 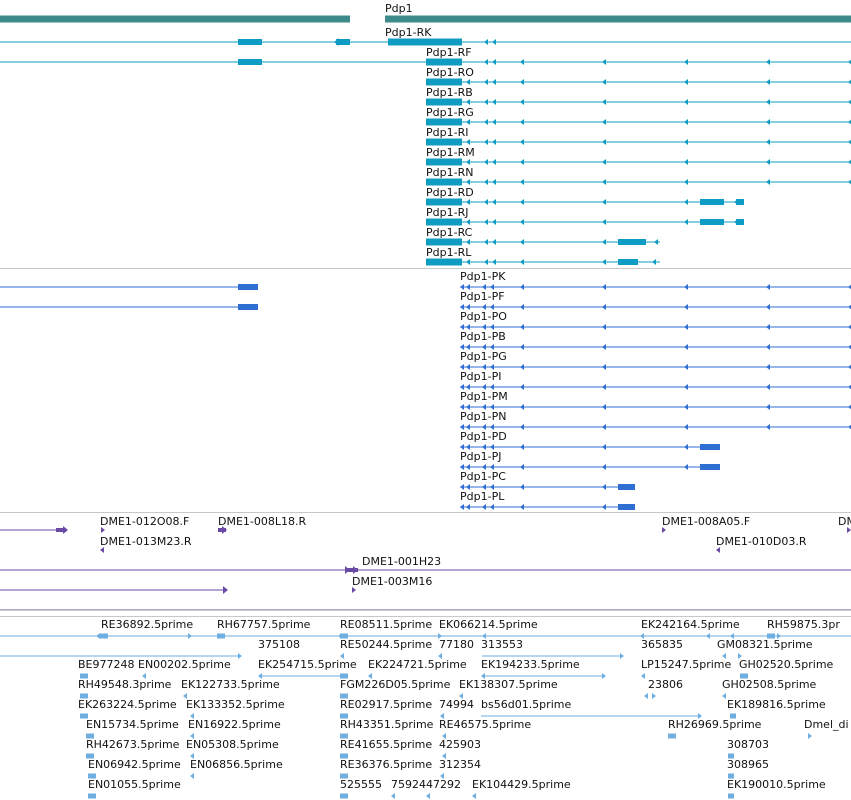 What do you see at coordinates (235, 704) in the screenshot?
I see `cdna-label: EK133352.5prime` at bounding box center [235, 704].